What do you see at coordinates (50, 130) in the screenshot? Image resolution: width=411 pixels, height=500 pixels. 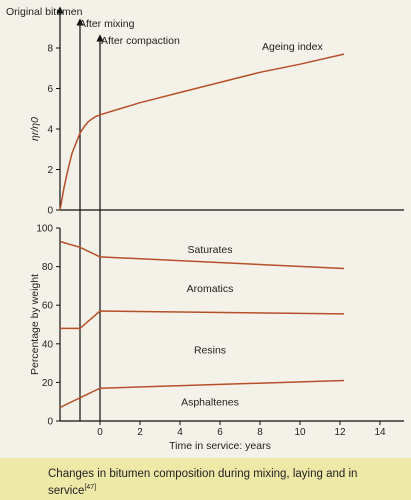 I see `top-y-tick-label: 4` at bounding box center [50, 130].